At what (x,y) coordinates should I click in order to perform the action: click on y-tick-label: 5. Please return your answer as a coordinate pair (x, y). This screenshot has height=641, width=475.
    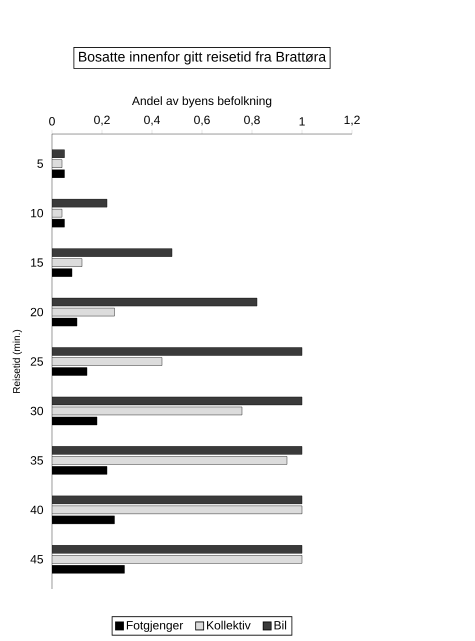
    Looking at the image, I should click on (40, 164).